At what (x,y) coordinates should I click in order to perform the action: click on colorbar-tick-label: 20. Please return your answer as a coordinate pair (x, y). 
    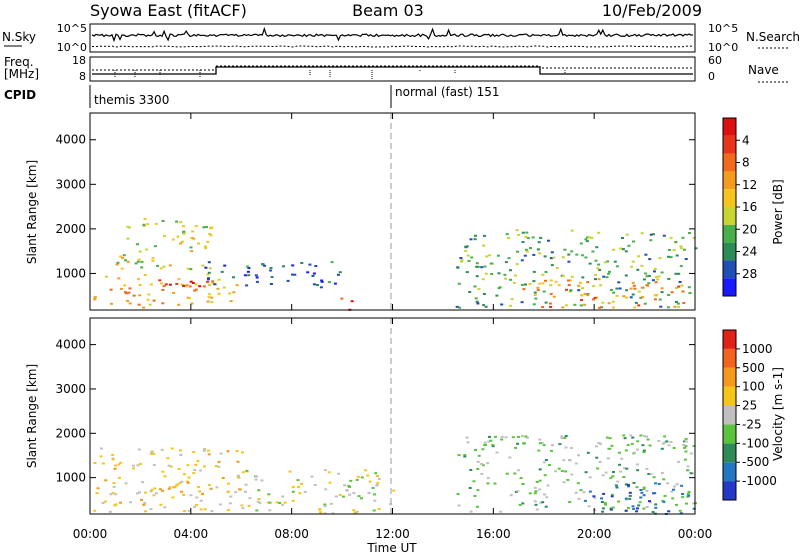
    Looking at the image, I should click on (749, 229).